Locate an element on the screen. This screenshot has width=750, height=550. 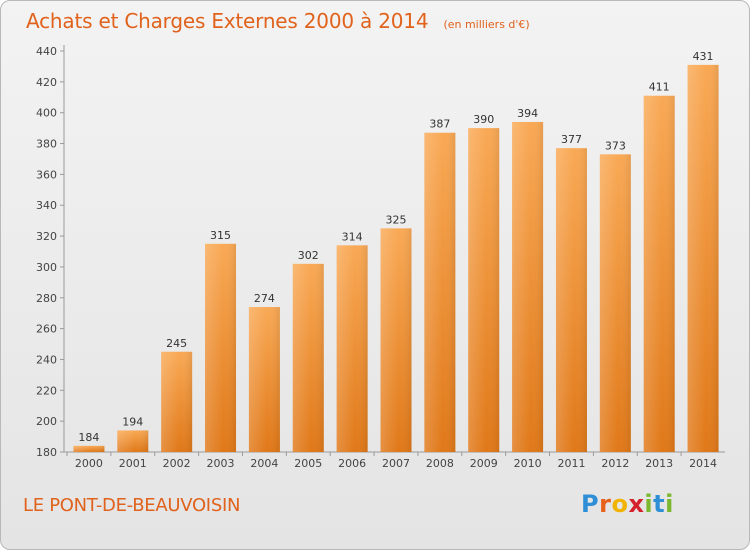
value-label: 431 is located at coordinates (703, 56).